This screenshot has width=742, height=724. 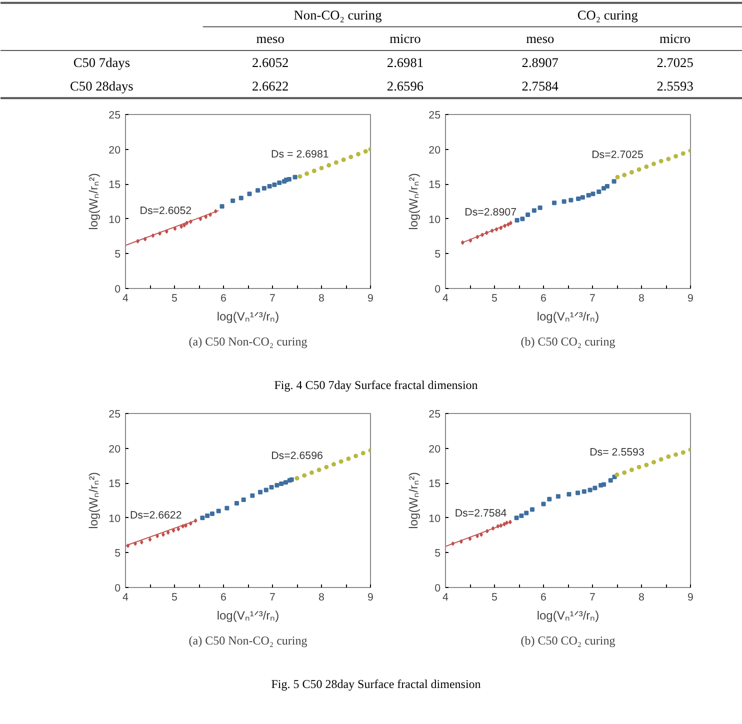 I want to click on data-label: 2.5593, so click(x=675, y=86).